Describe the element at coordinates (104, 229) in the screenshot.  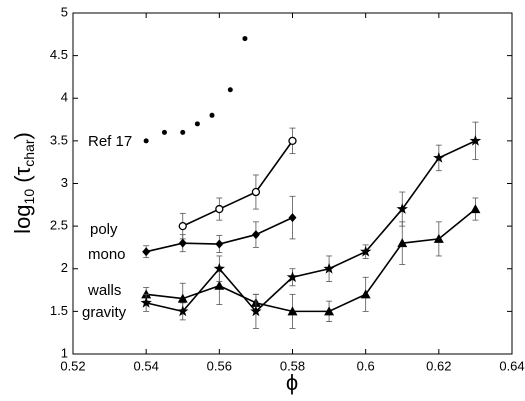
I see `series-label: poly` at that location.